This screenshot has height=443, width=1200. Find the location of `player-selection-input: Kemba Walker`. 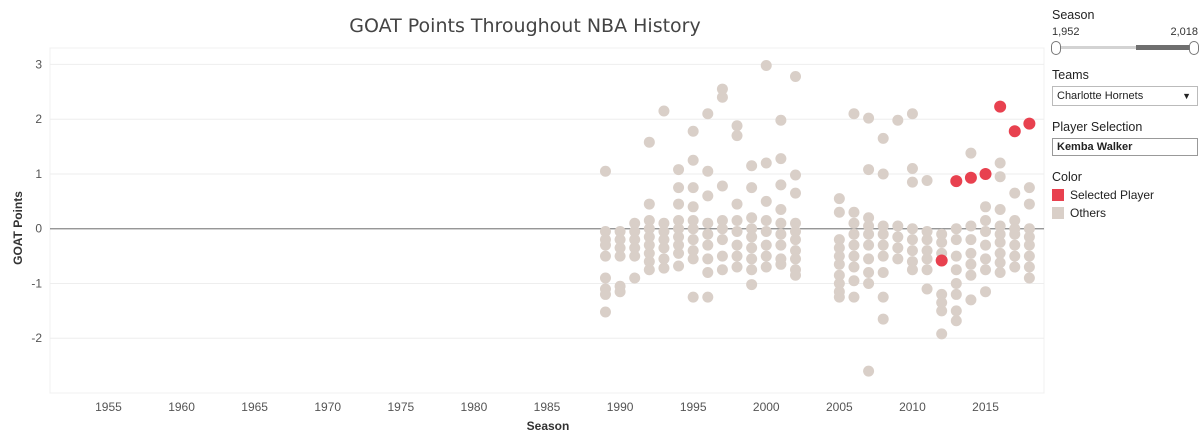

player-selection-input: Kemba Walker is located at coordinates (1125, 147).